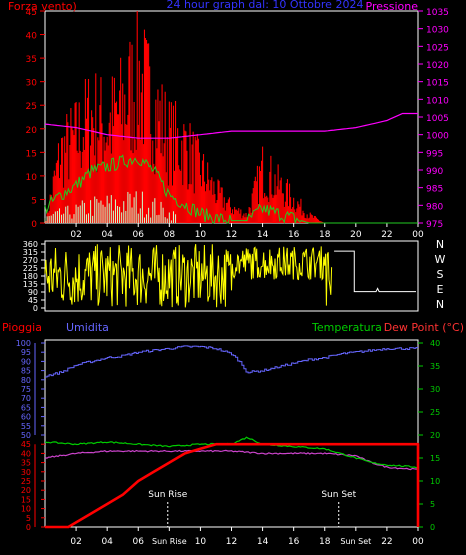  Describe the element at coordinates (30, 244) in the screenshot. I see `direction-tick-label: 360` at that location.